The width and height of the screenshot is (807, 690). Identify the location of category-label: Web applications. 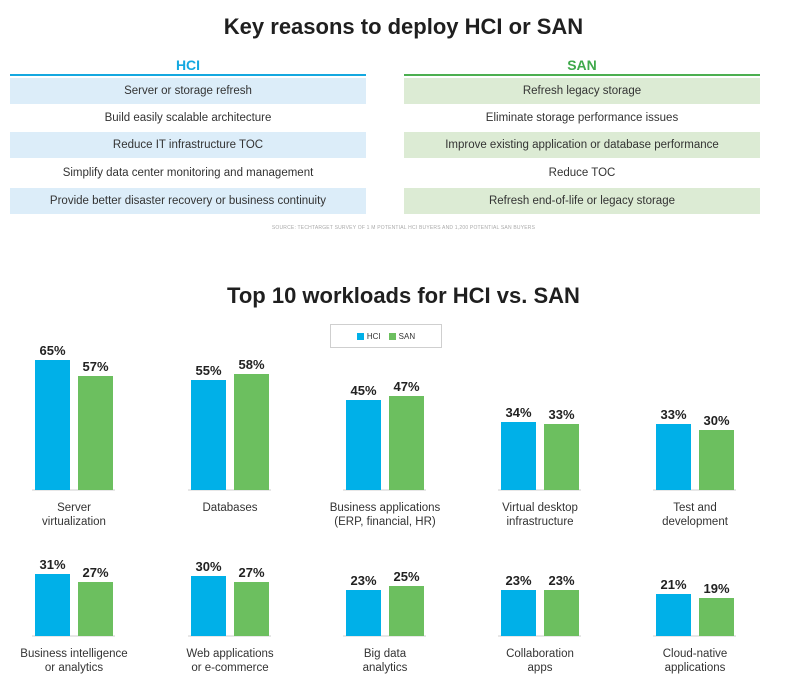
(230, 654).